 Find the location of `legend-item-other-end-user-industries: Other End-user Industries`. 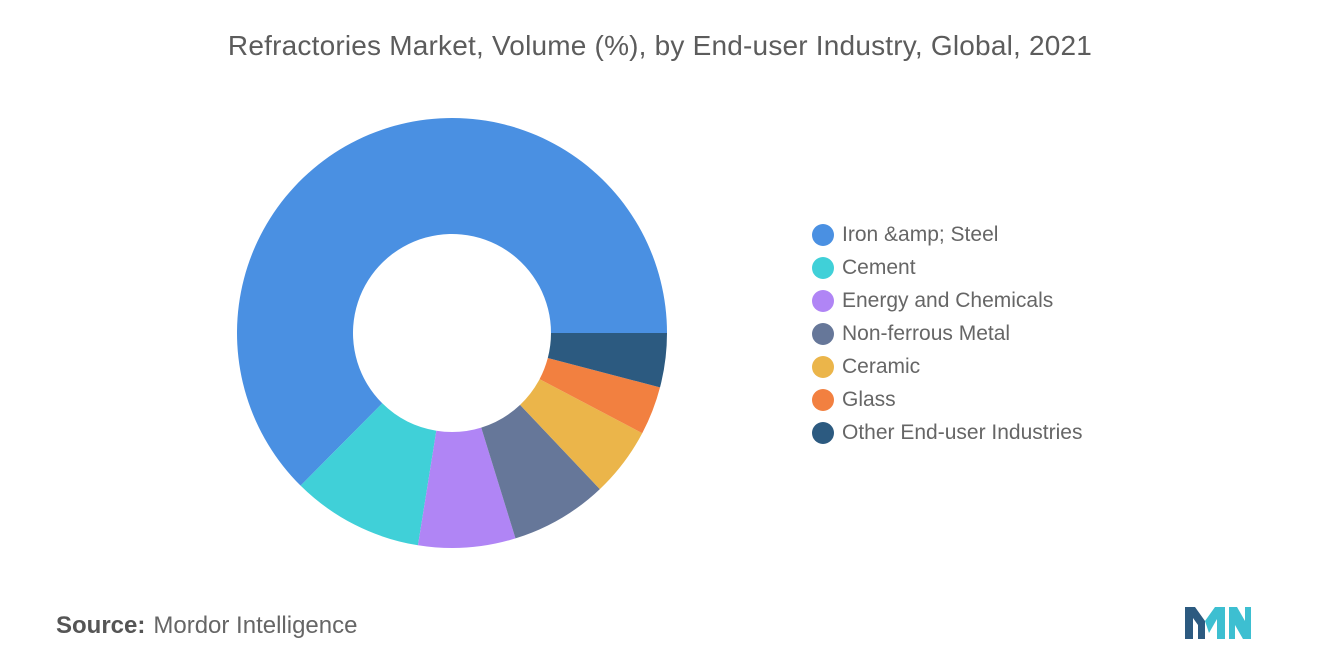

legend-item-other-end-user-industries: Other End-user Industries is located at coordinates (947, 432).